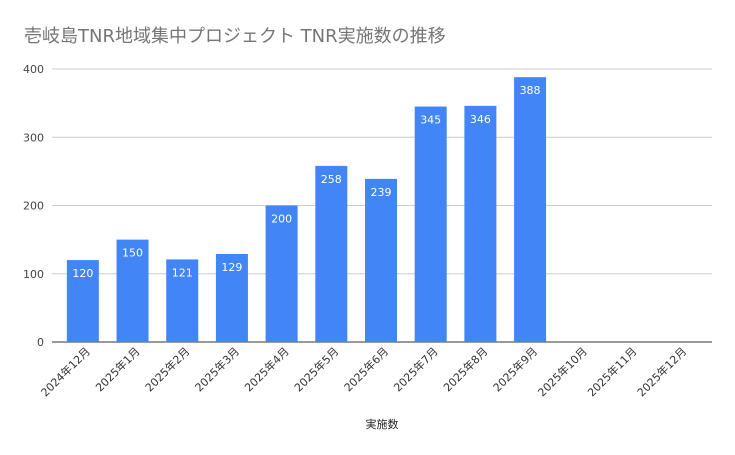 The width and height of the screenshot is (735, 455). What do you see at coordinates (382, 424) in the screenshot?
I see `x-axis-title: 実施数` at bounding box center [382, 424].